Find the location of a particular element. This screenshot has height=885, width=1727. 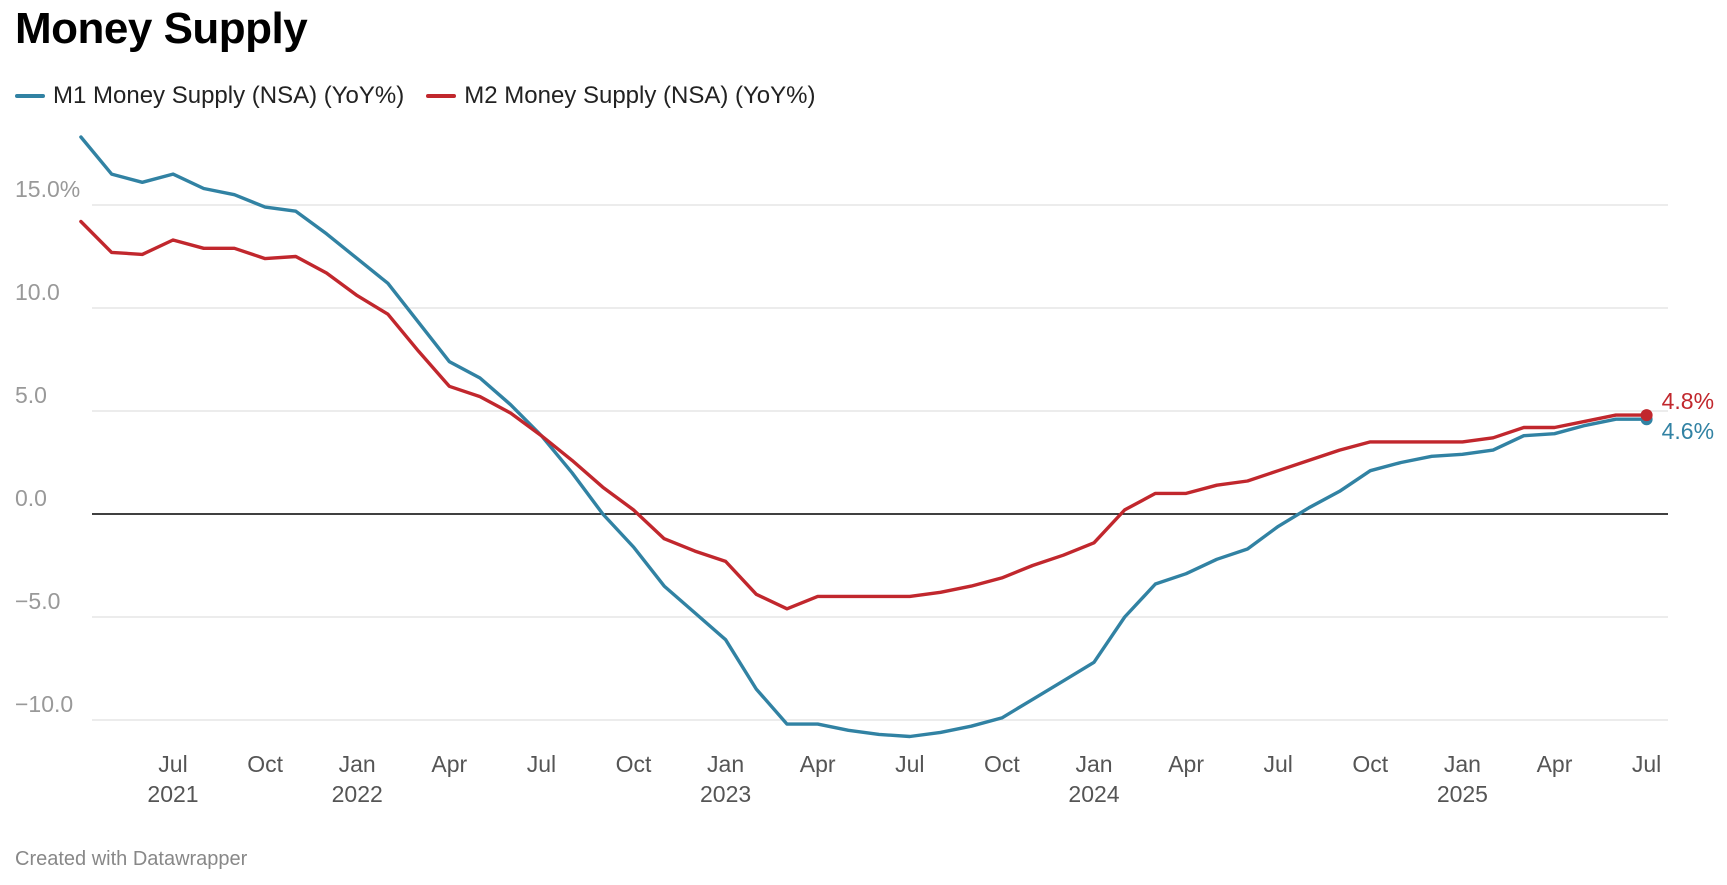

legend-swatch-m1 is located at coordinates (30, 96).